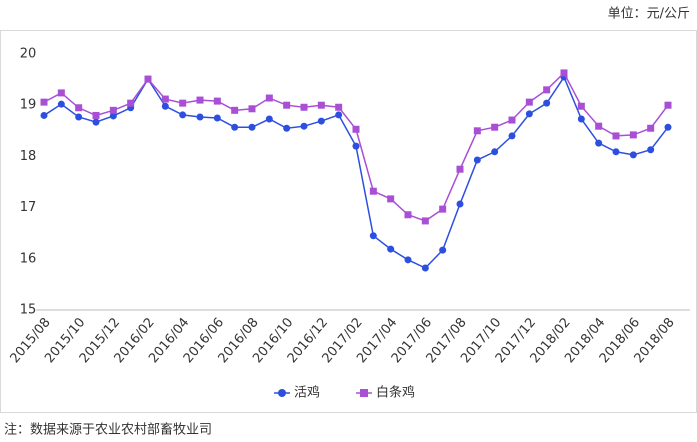  What do you see at coordinates (395, 393) in the screenshot?
I see `legend-label: 白条鸡` at bounding box center [395, 393].